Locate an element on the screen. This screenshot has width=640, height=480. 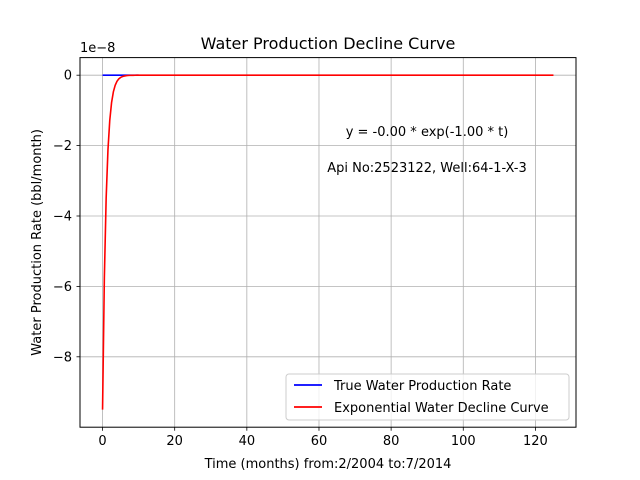
y-tick-label: −6 is located at coordinates (62, 287).